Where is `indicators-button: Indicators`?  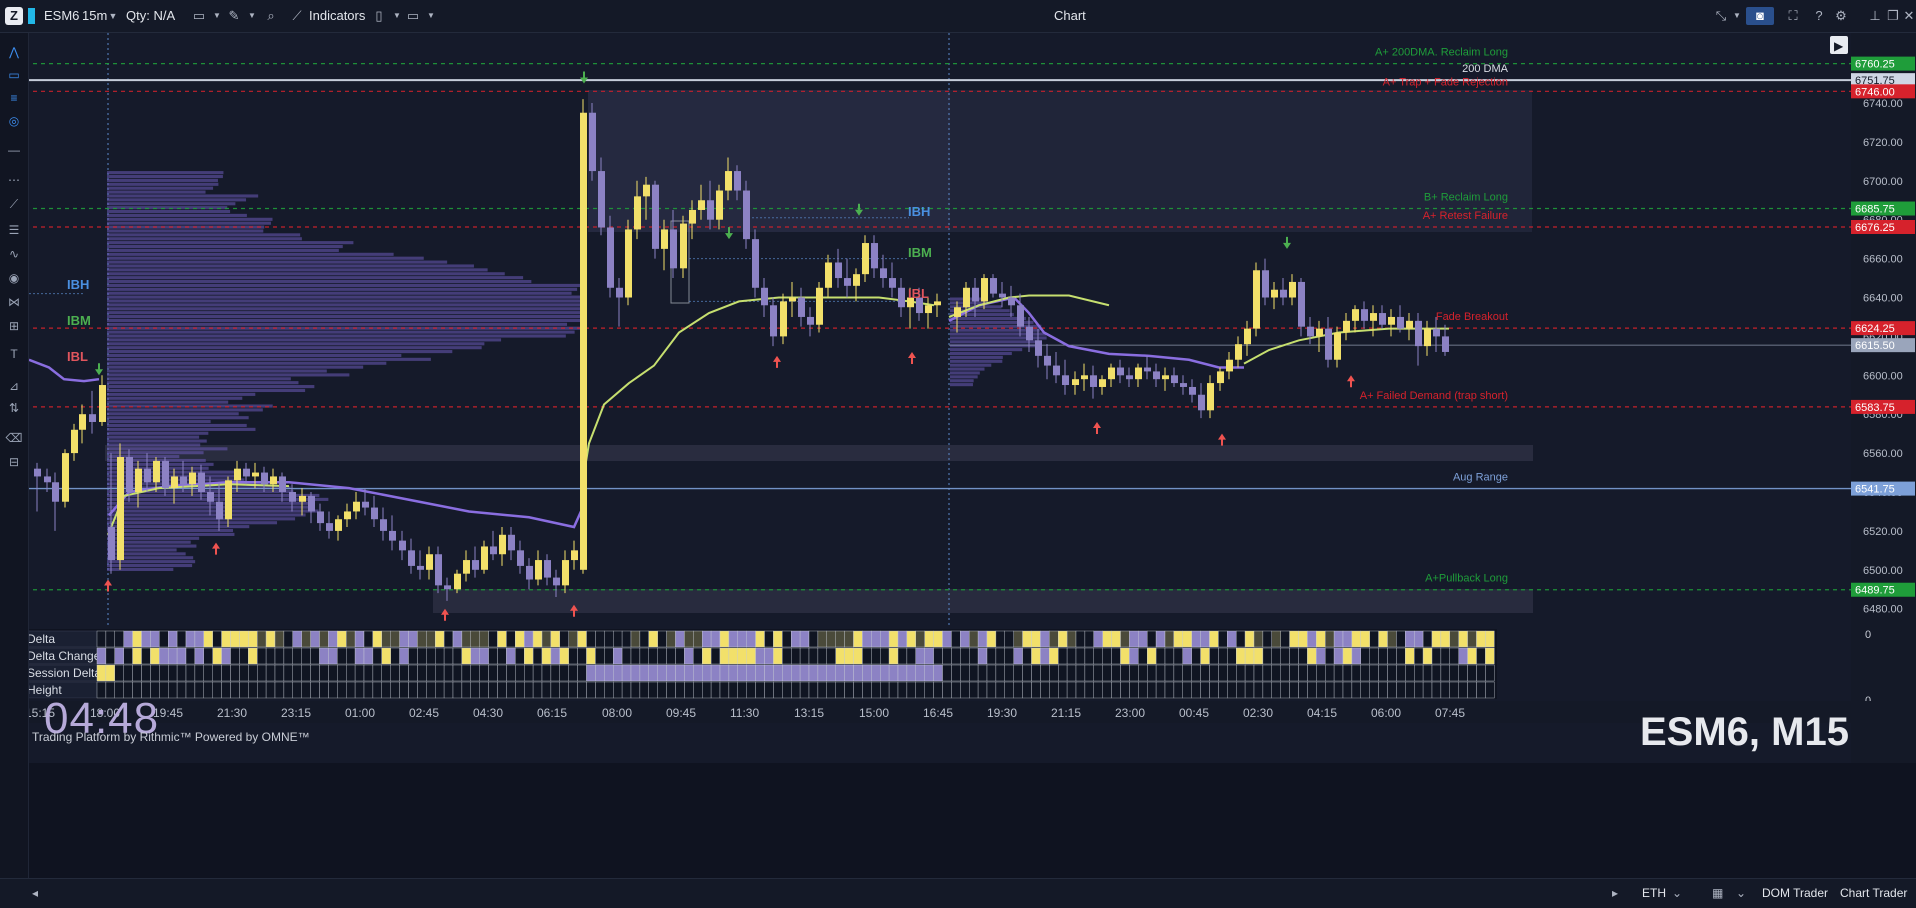 indicators-button: Indicators is located at coordinates (337, 15).